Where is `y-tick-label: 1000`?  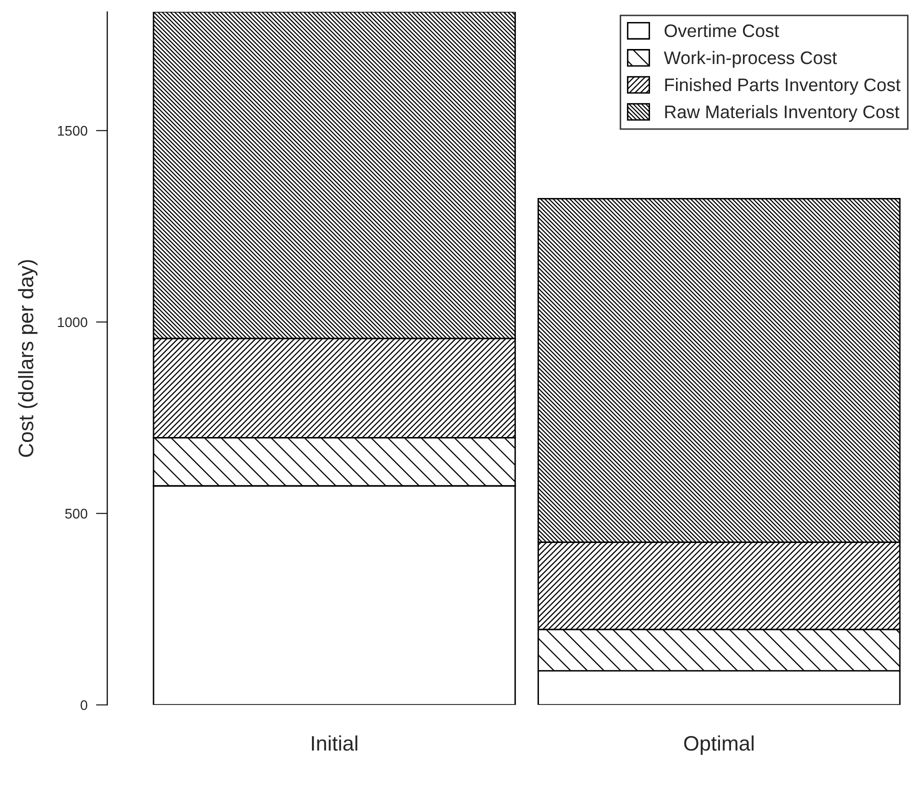 y-tick-label: 1000 is located at coordinates (73, 322).